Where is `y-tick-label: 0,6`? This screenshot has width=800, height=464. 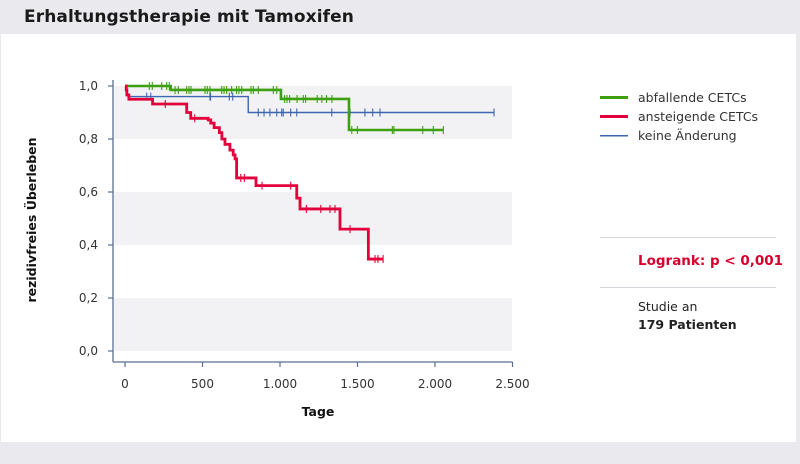
y-tick-label: 0,6 is located at coordinates (88, 192).